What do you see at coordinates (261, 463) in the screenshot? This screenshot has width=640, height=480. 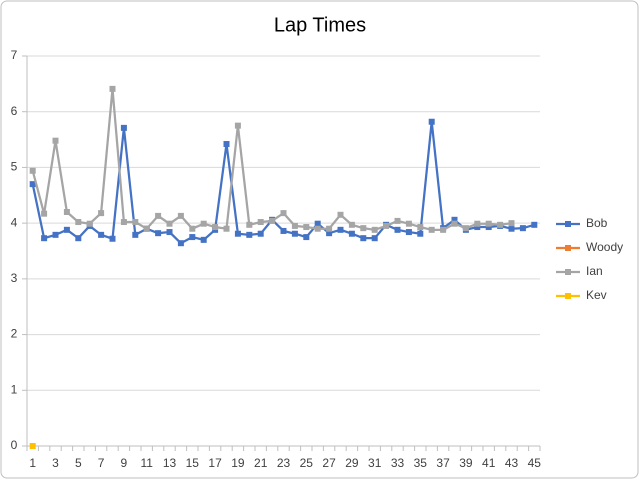 I see `x-tick-label: 21` at bounding box center [261, 463].